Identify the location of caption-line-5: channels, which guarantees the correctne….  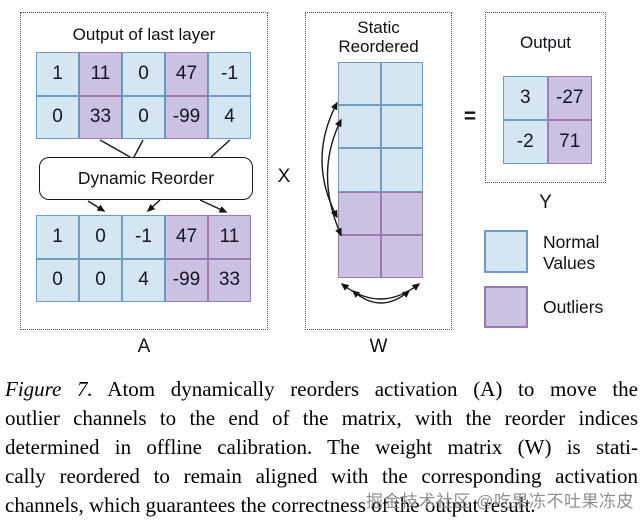
(270, 505).